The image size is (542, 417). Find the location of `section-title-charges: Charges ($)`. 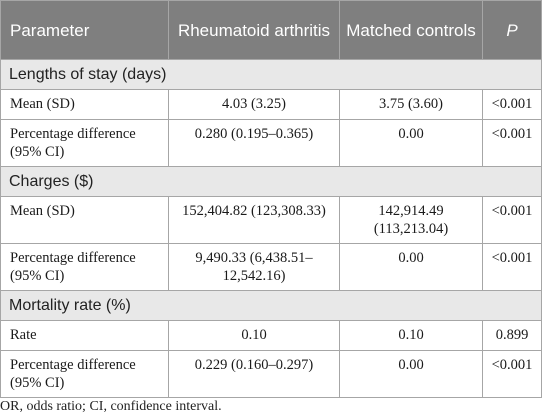

section-title-charges: Charges ($) is located at coordinates (271, 181).